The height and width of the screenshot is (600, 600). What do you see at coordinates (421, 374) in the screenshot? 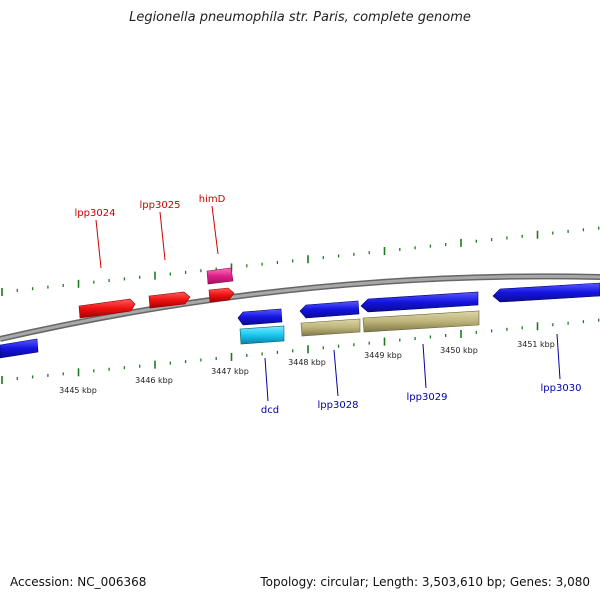
I see `reverse-labels: dcd lpp3028 lpp3029 lpp3030` at bounding box center [421, 374].